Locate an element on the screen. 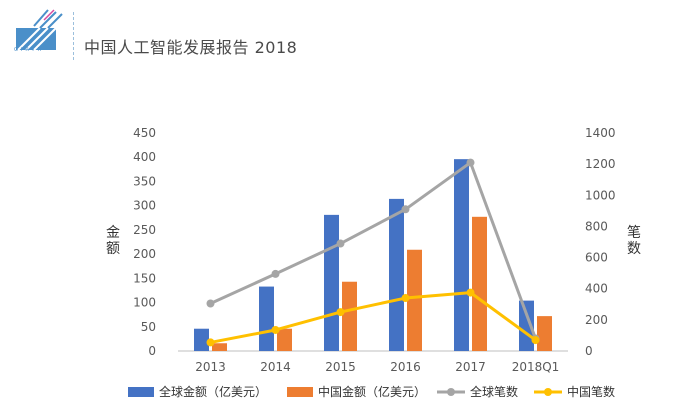 The height and width of the screenshot is (400, 679). legend: 全球金额（亿美元） 中国金额（亿美元） 全球笔数 中国笔数 is located at coordinates (371, 391).